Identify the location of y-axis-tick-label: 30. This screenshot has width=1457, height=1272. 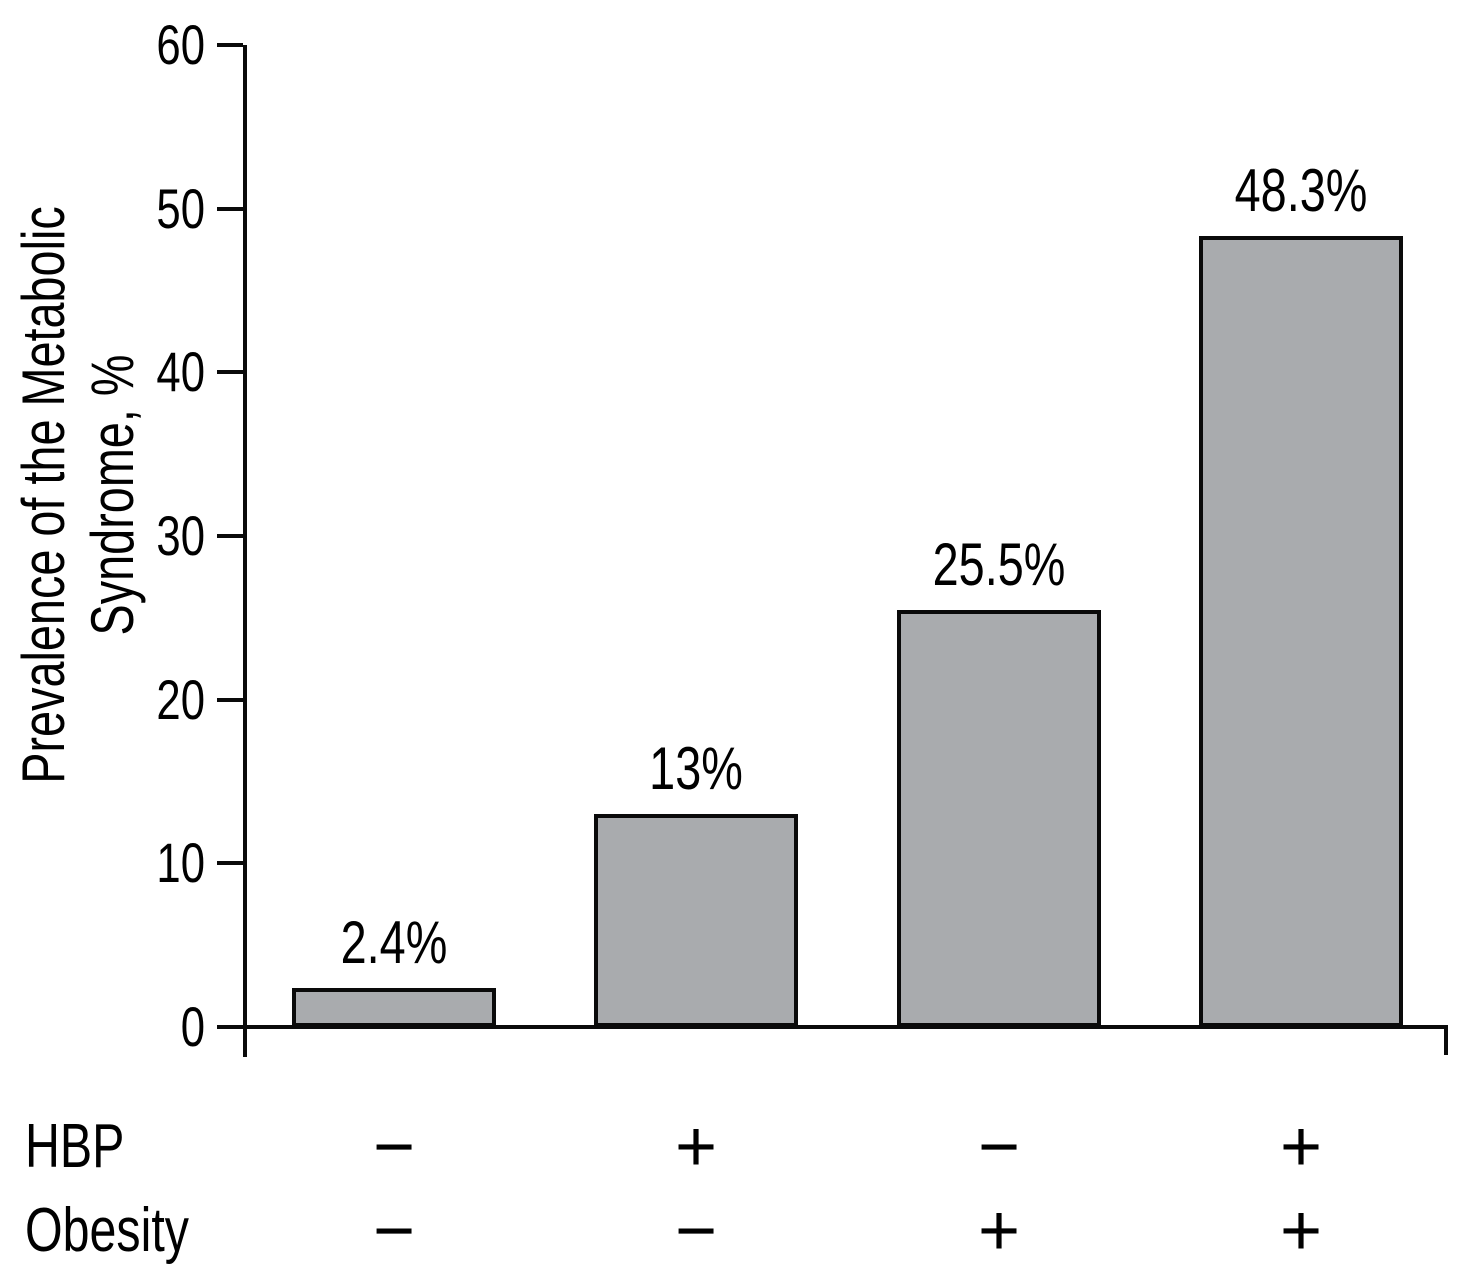
(180, 535).